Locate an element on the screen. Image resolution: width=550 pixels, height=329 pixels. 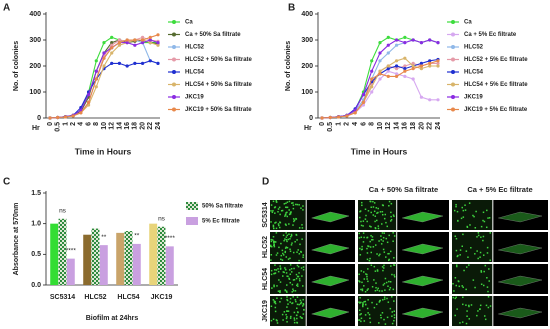
column-title: Ca + 5% Ec filtrate is located at coordinates (499, 189).